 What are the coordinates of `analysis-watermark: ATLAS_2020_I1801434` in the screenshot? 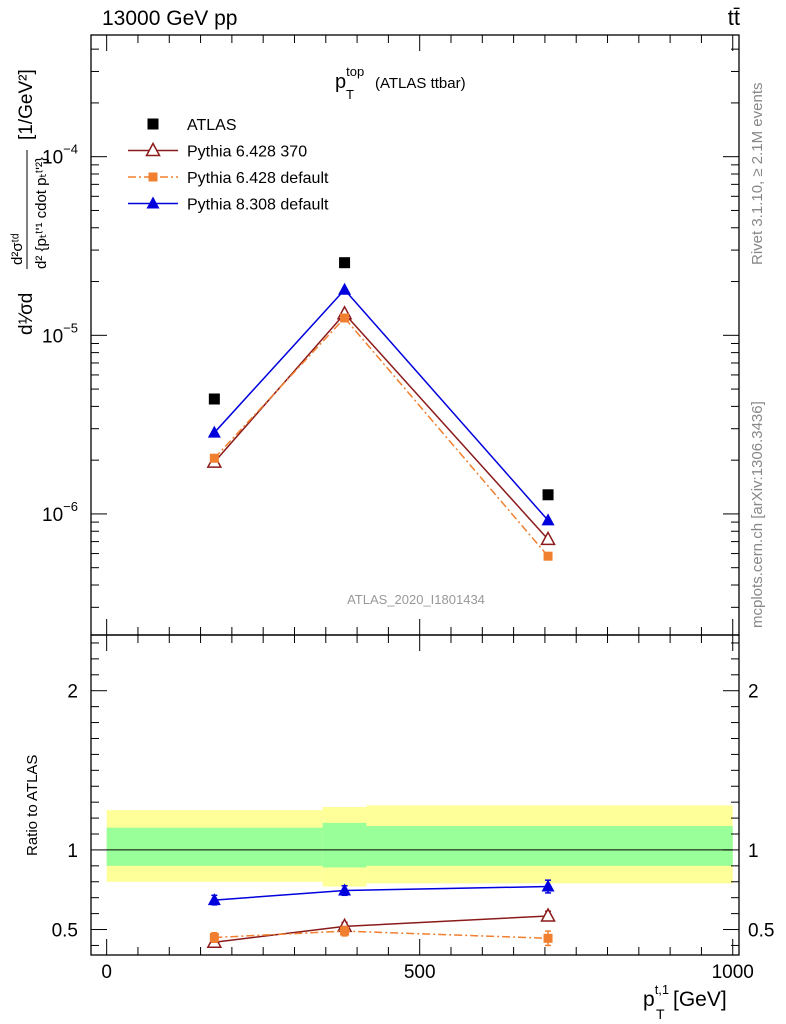 It's located at (416, 599).